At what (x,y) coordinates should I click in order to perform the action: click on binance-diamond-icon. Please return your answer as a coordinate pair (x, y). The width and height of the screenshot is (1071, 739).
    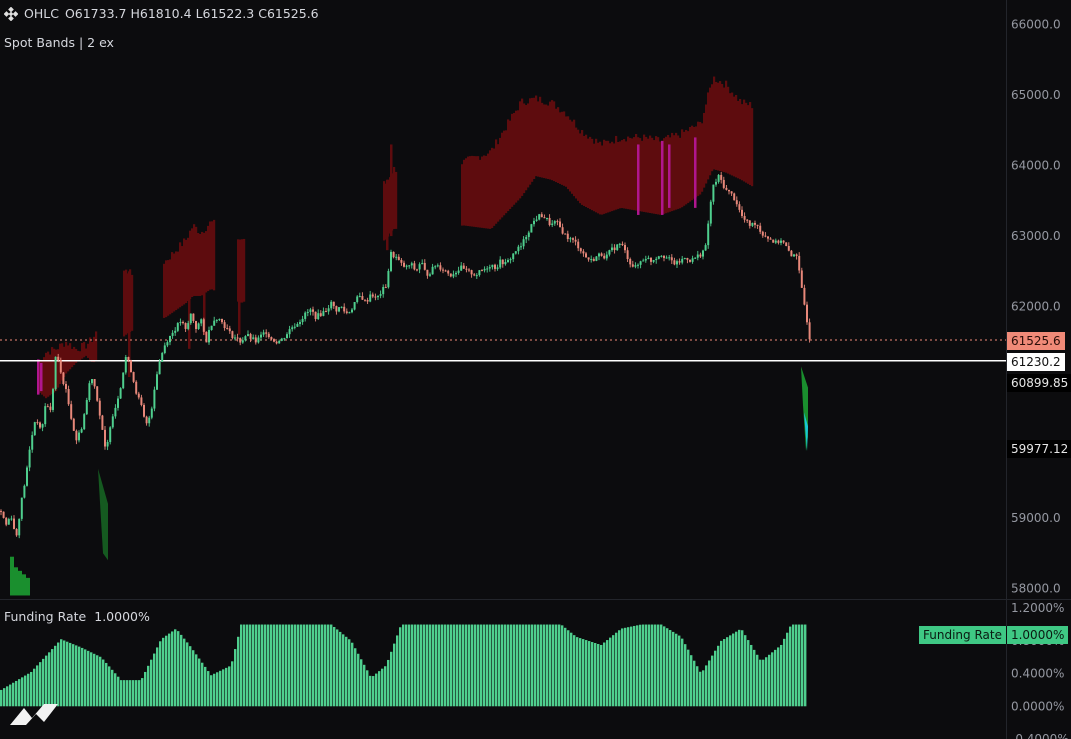
    Looking at the image, I should click on (11, 13).